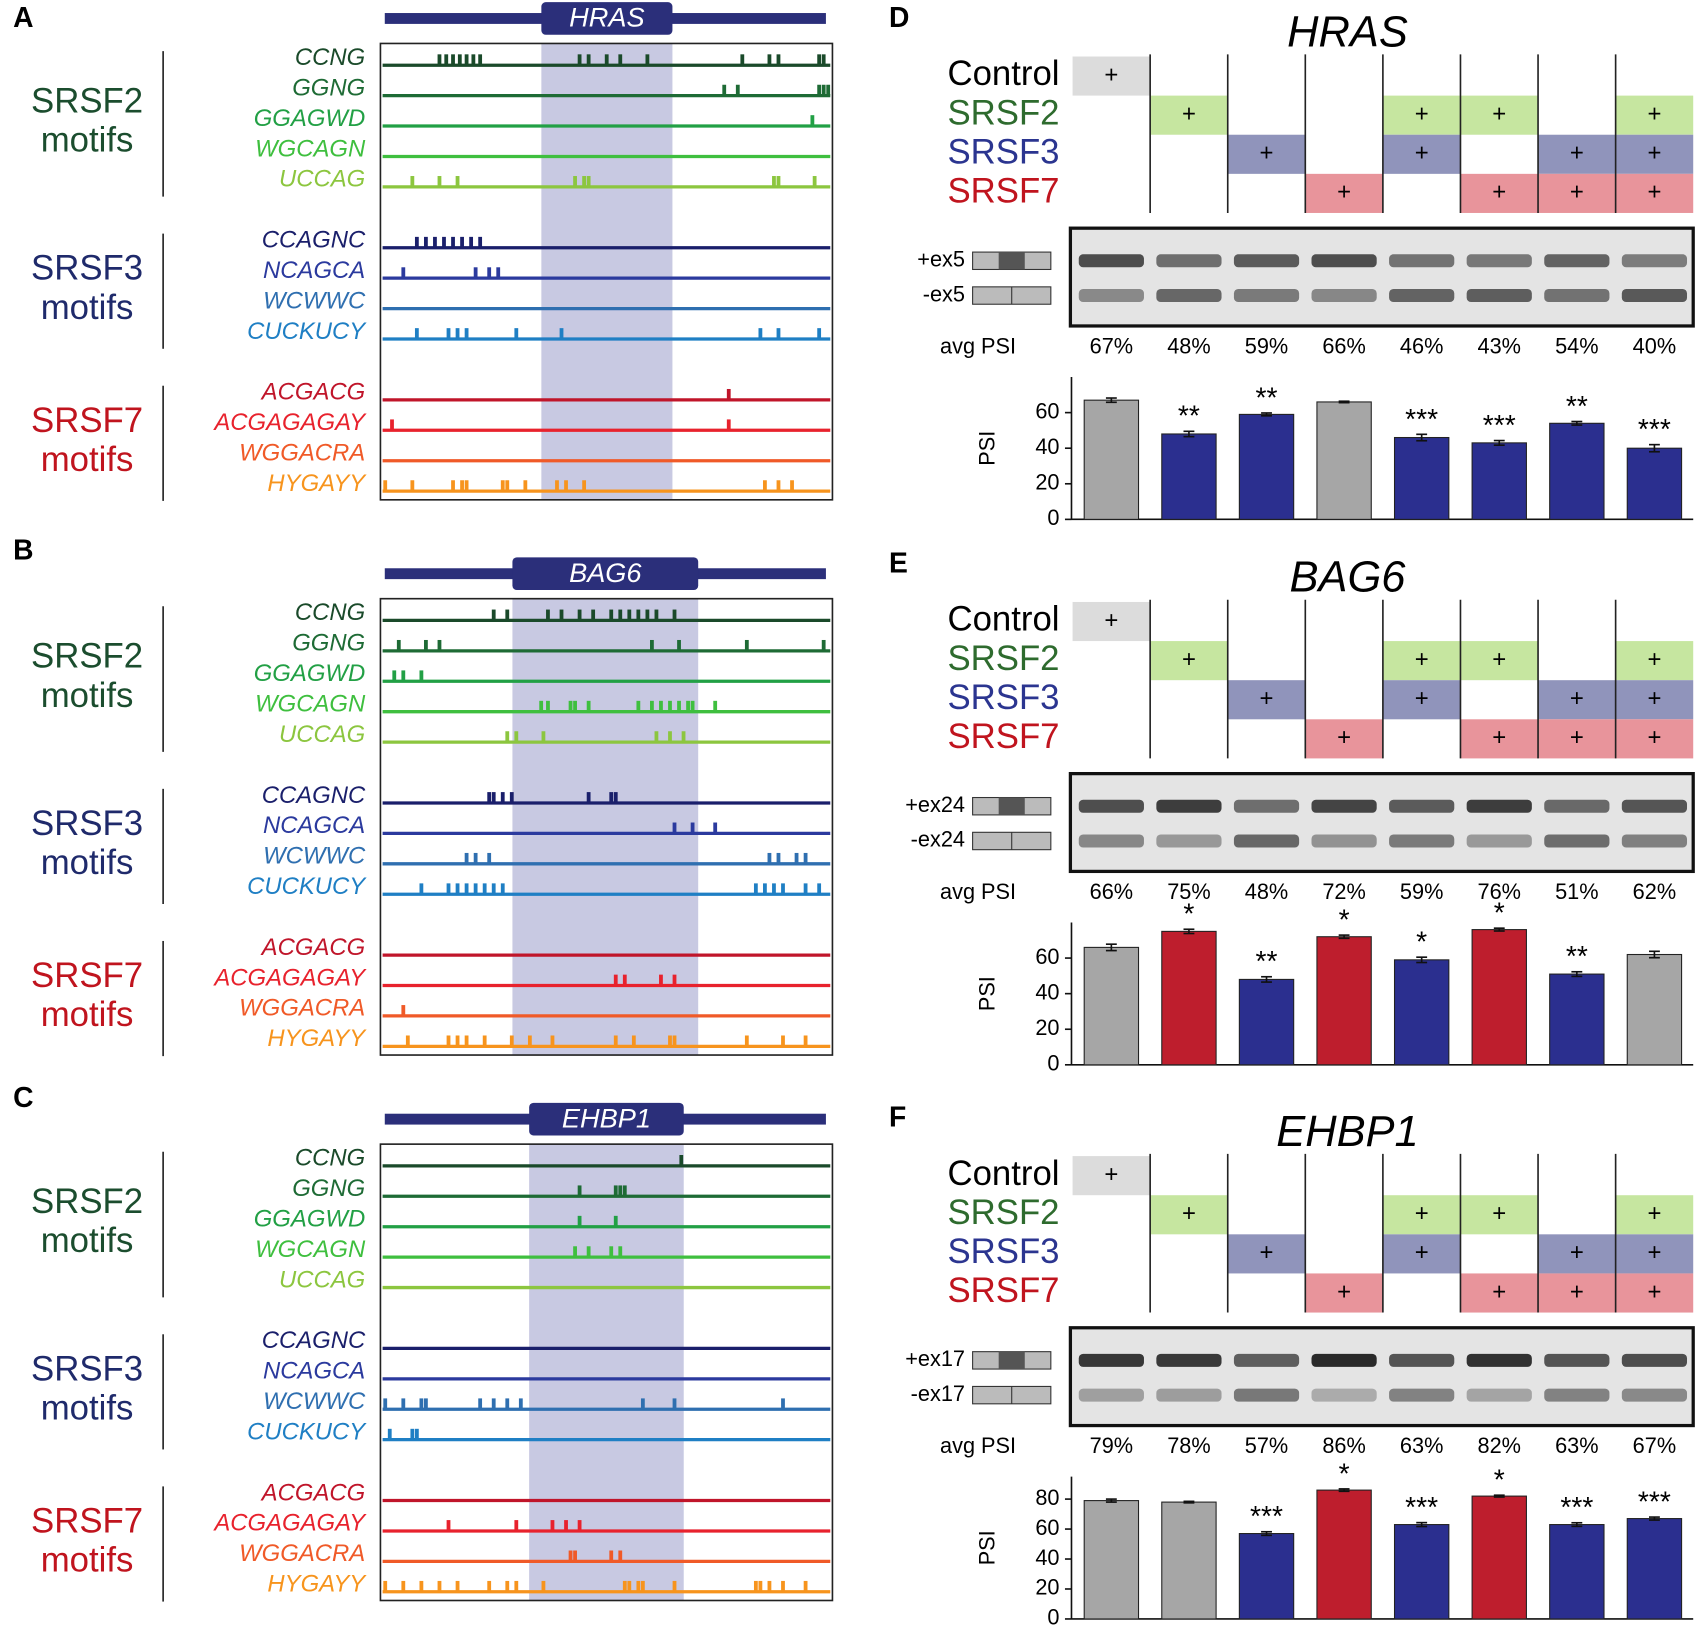 This screenshot has height=1632, width=1704. Describe the element at coordinates (87, 421) in the screenshot. I see `group-label: SRSF7` at that location.